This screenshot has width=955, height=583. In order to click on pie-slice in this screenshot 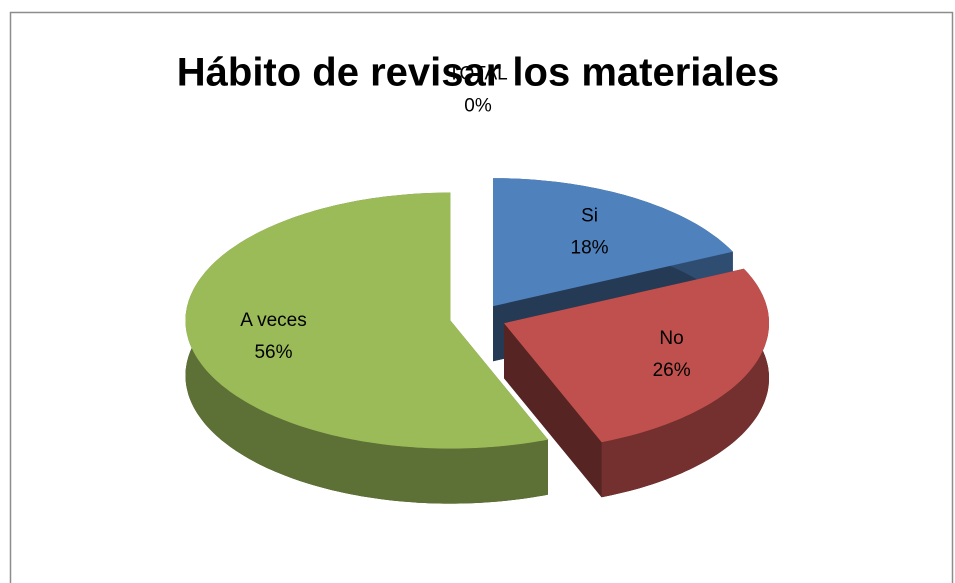, I will do `click(636, 383)`.